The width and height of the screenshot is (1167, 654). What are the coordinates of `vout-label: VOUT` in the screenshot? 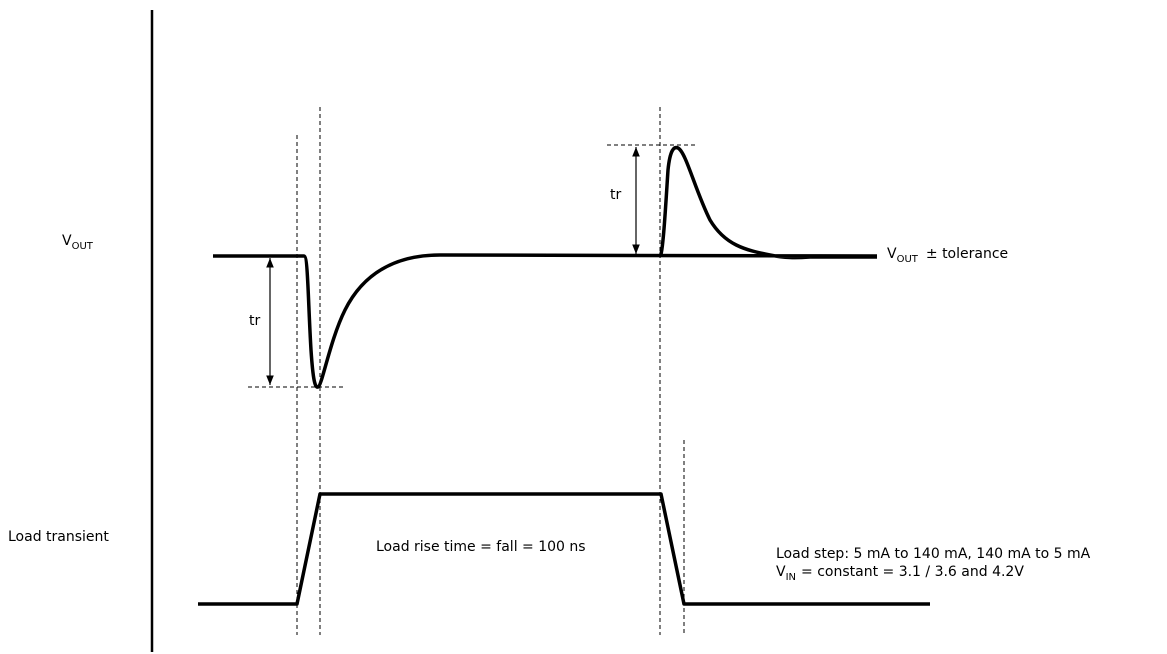 It's located at (78, 242).